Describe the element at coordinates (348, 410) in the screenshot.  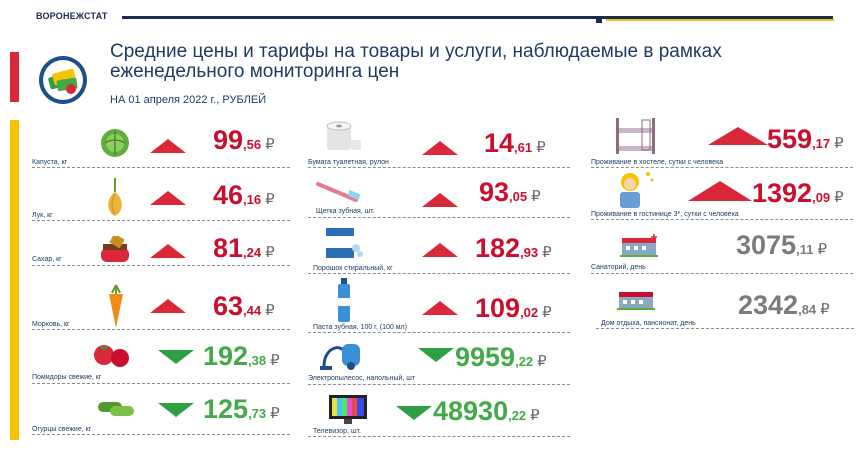
I see `tv-icon` at that location.